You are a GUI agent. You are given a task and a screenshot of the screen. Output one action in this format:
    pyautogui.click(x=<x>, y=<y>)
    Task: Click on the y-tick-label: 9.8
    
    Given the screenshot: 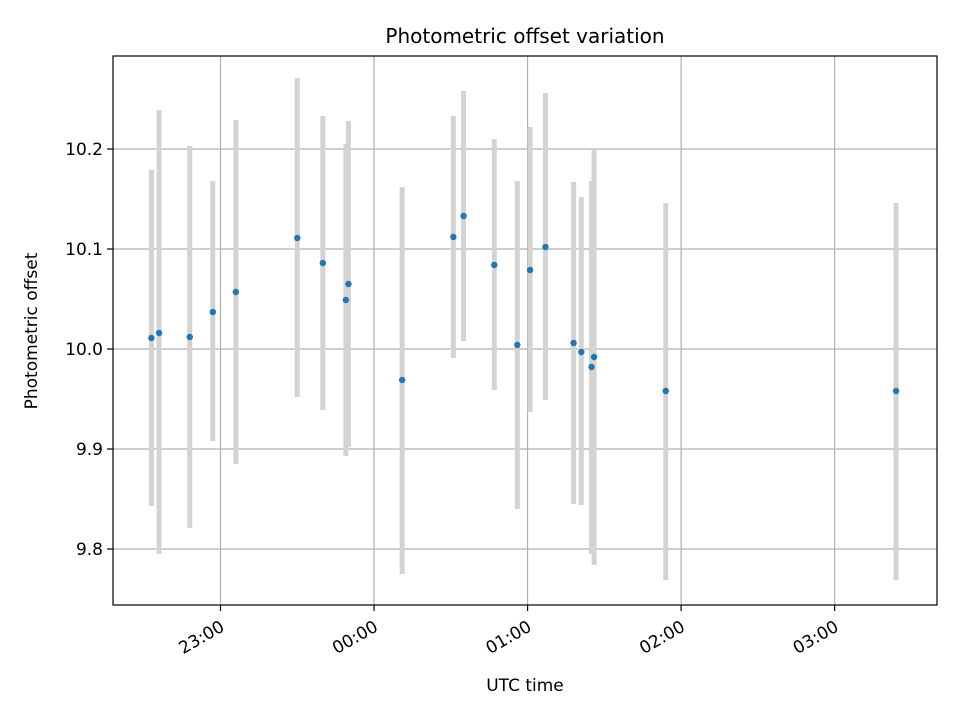 What is the action you would take?
    pyautogui.click(x=89, y=550)
    